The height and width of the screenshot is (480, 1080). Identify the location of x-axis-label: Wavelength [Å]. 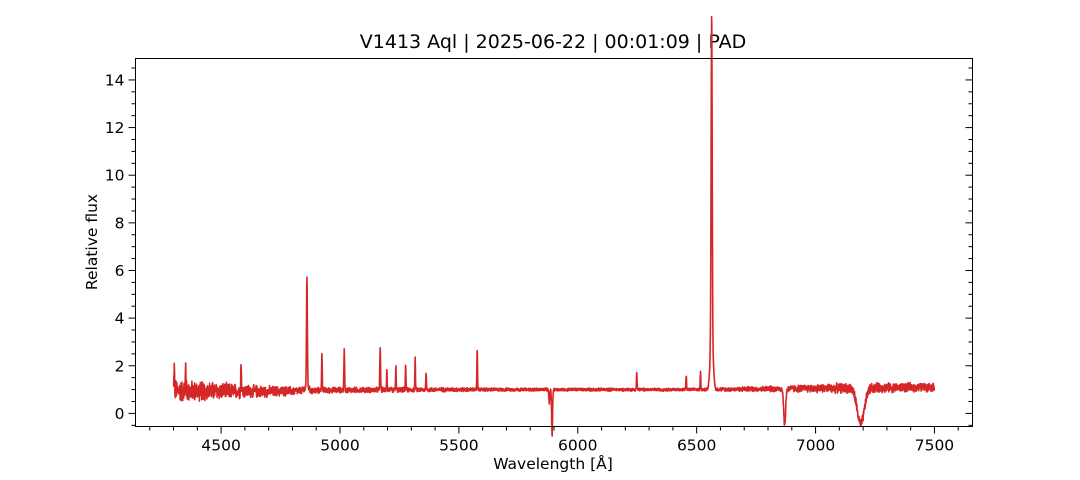
(553, 463).